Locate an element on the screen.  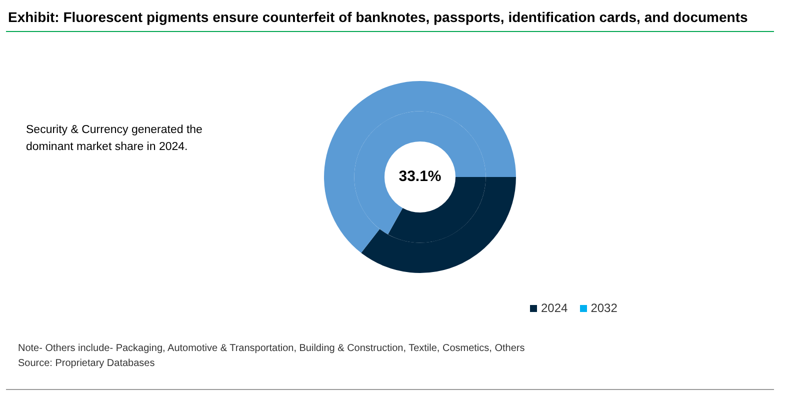
legend-label: 2024 is located at coordinates (554, 308).